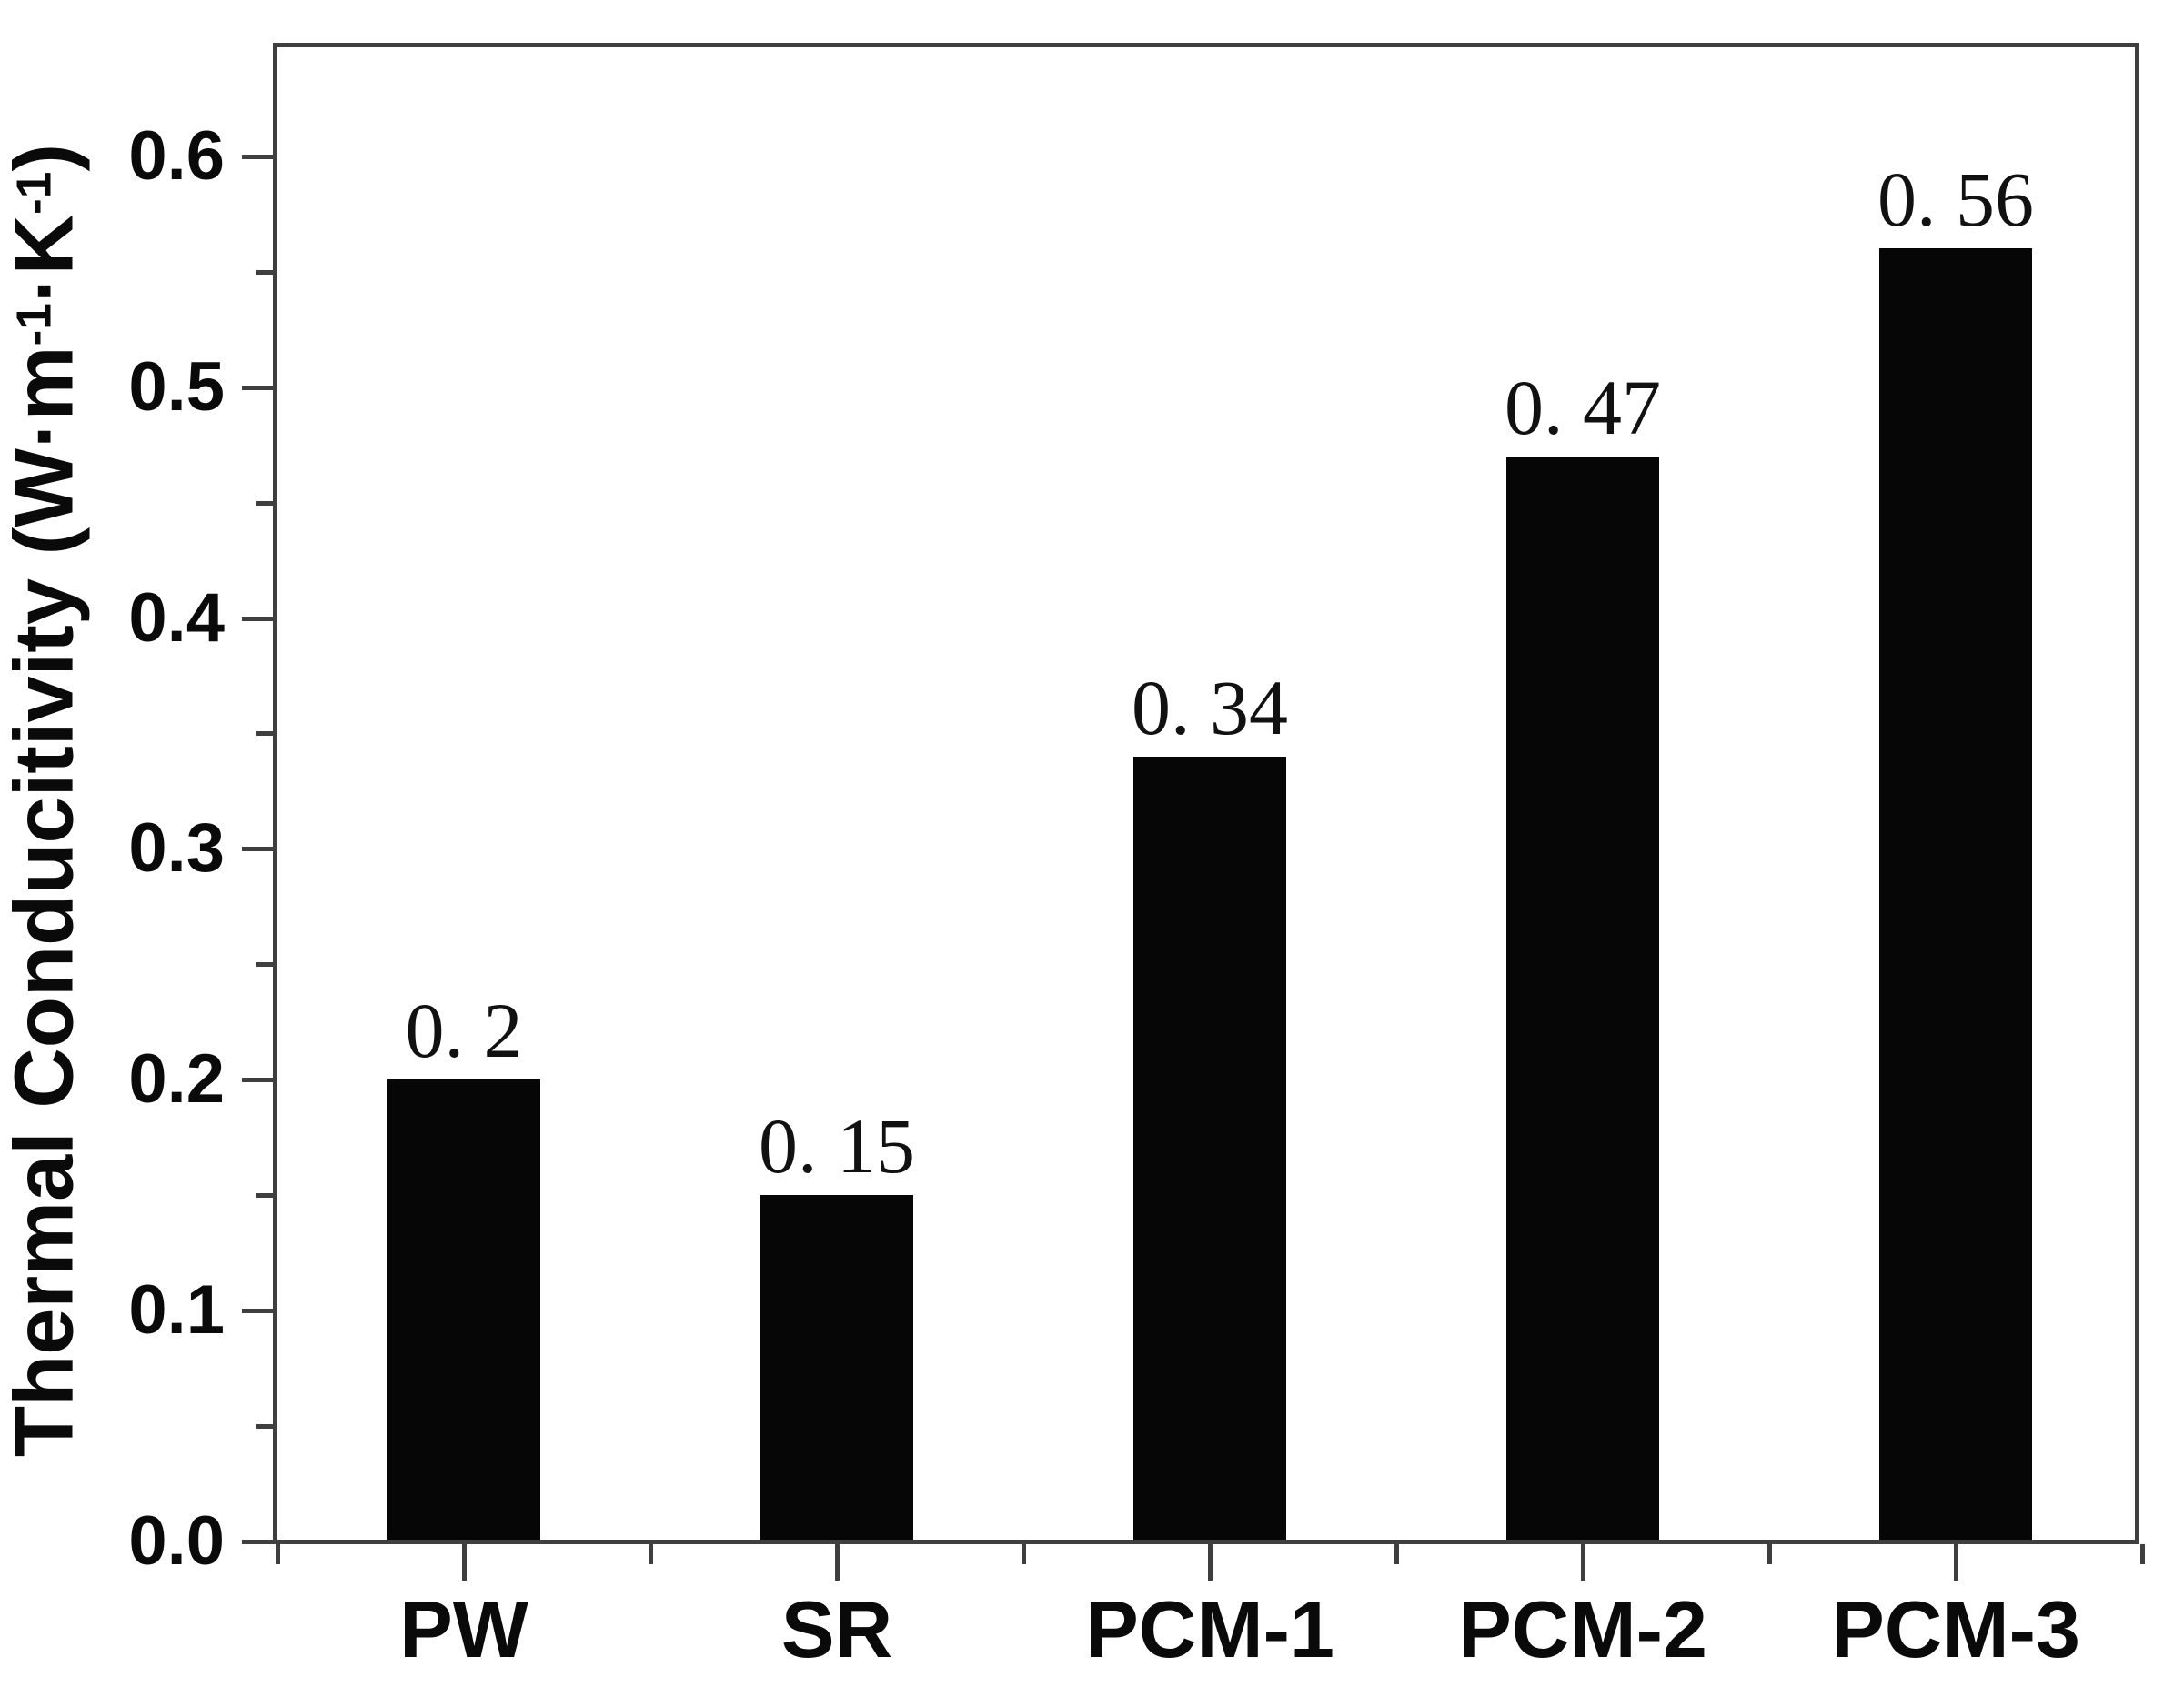  I want to click on x-category-label: SR, so click(836, 1629).